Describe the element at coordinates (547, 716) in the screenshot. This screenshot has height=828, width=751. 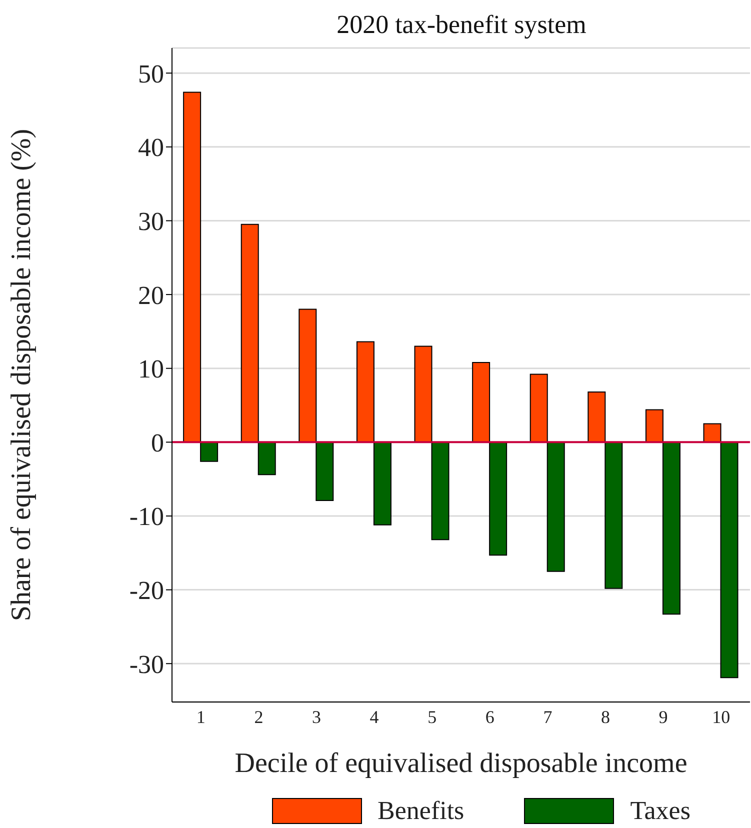
I see `x-tick-label: 7` at that location.